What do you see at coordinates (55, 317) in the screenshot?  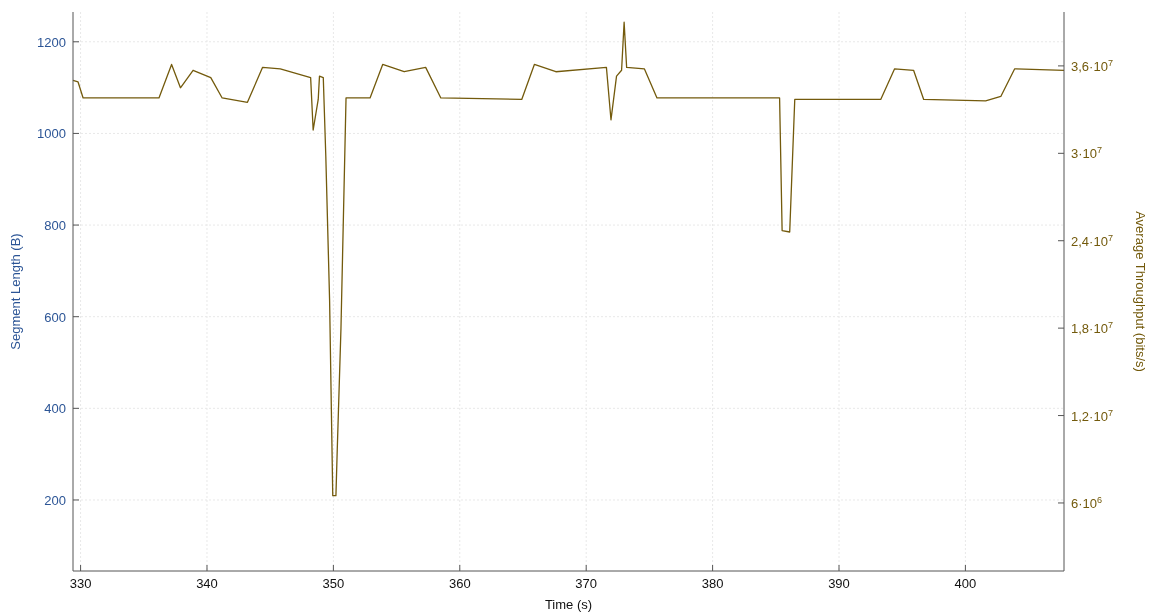 I see `y-tick-label: 600` at bounding box center [55, 317].